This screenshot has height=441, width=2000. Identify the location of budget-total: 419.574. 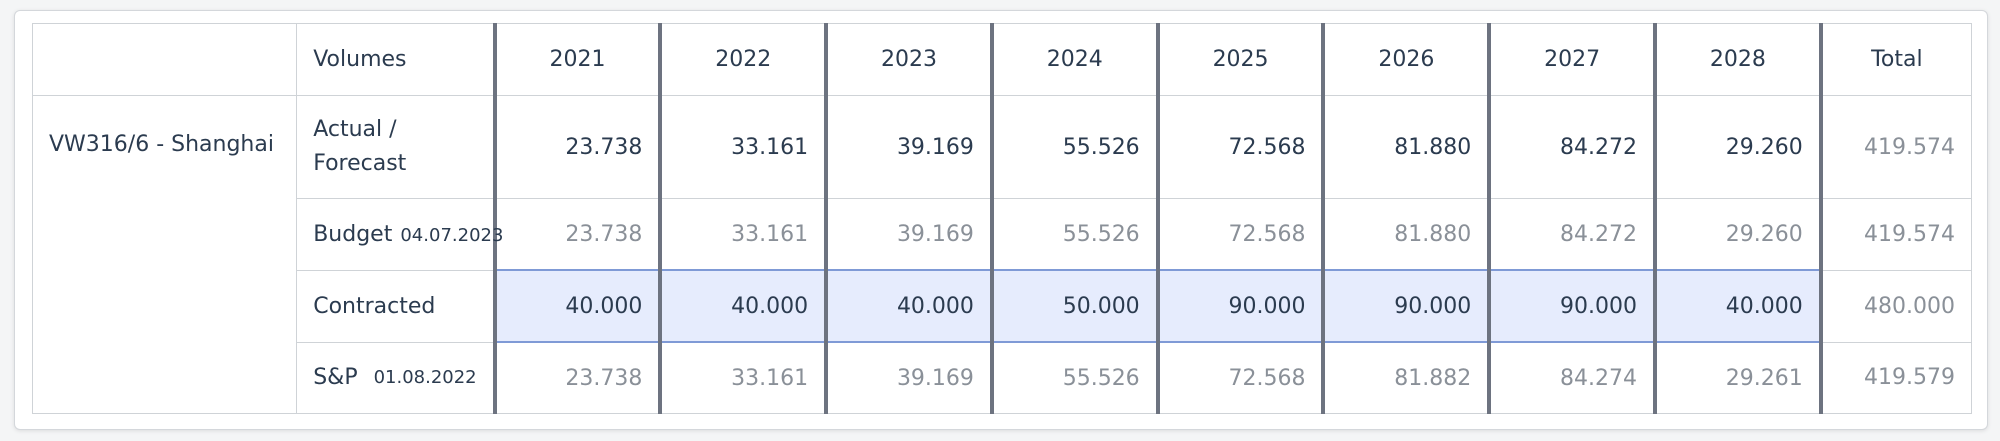
(1895, 234).